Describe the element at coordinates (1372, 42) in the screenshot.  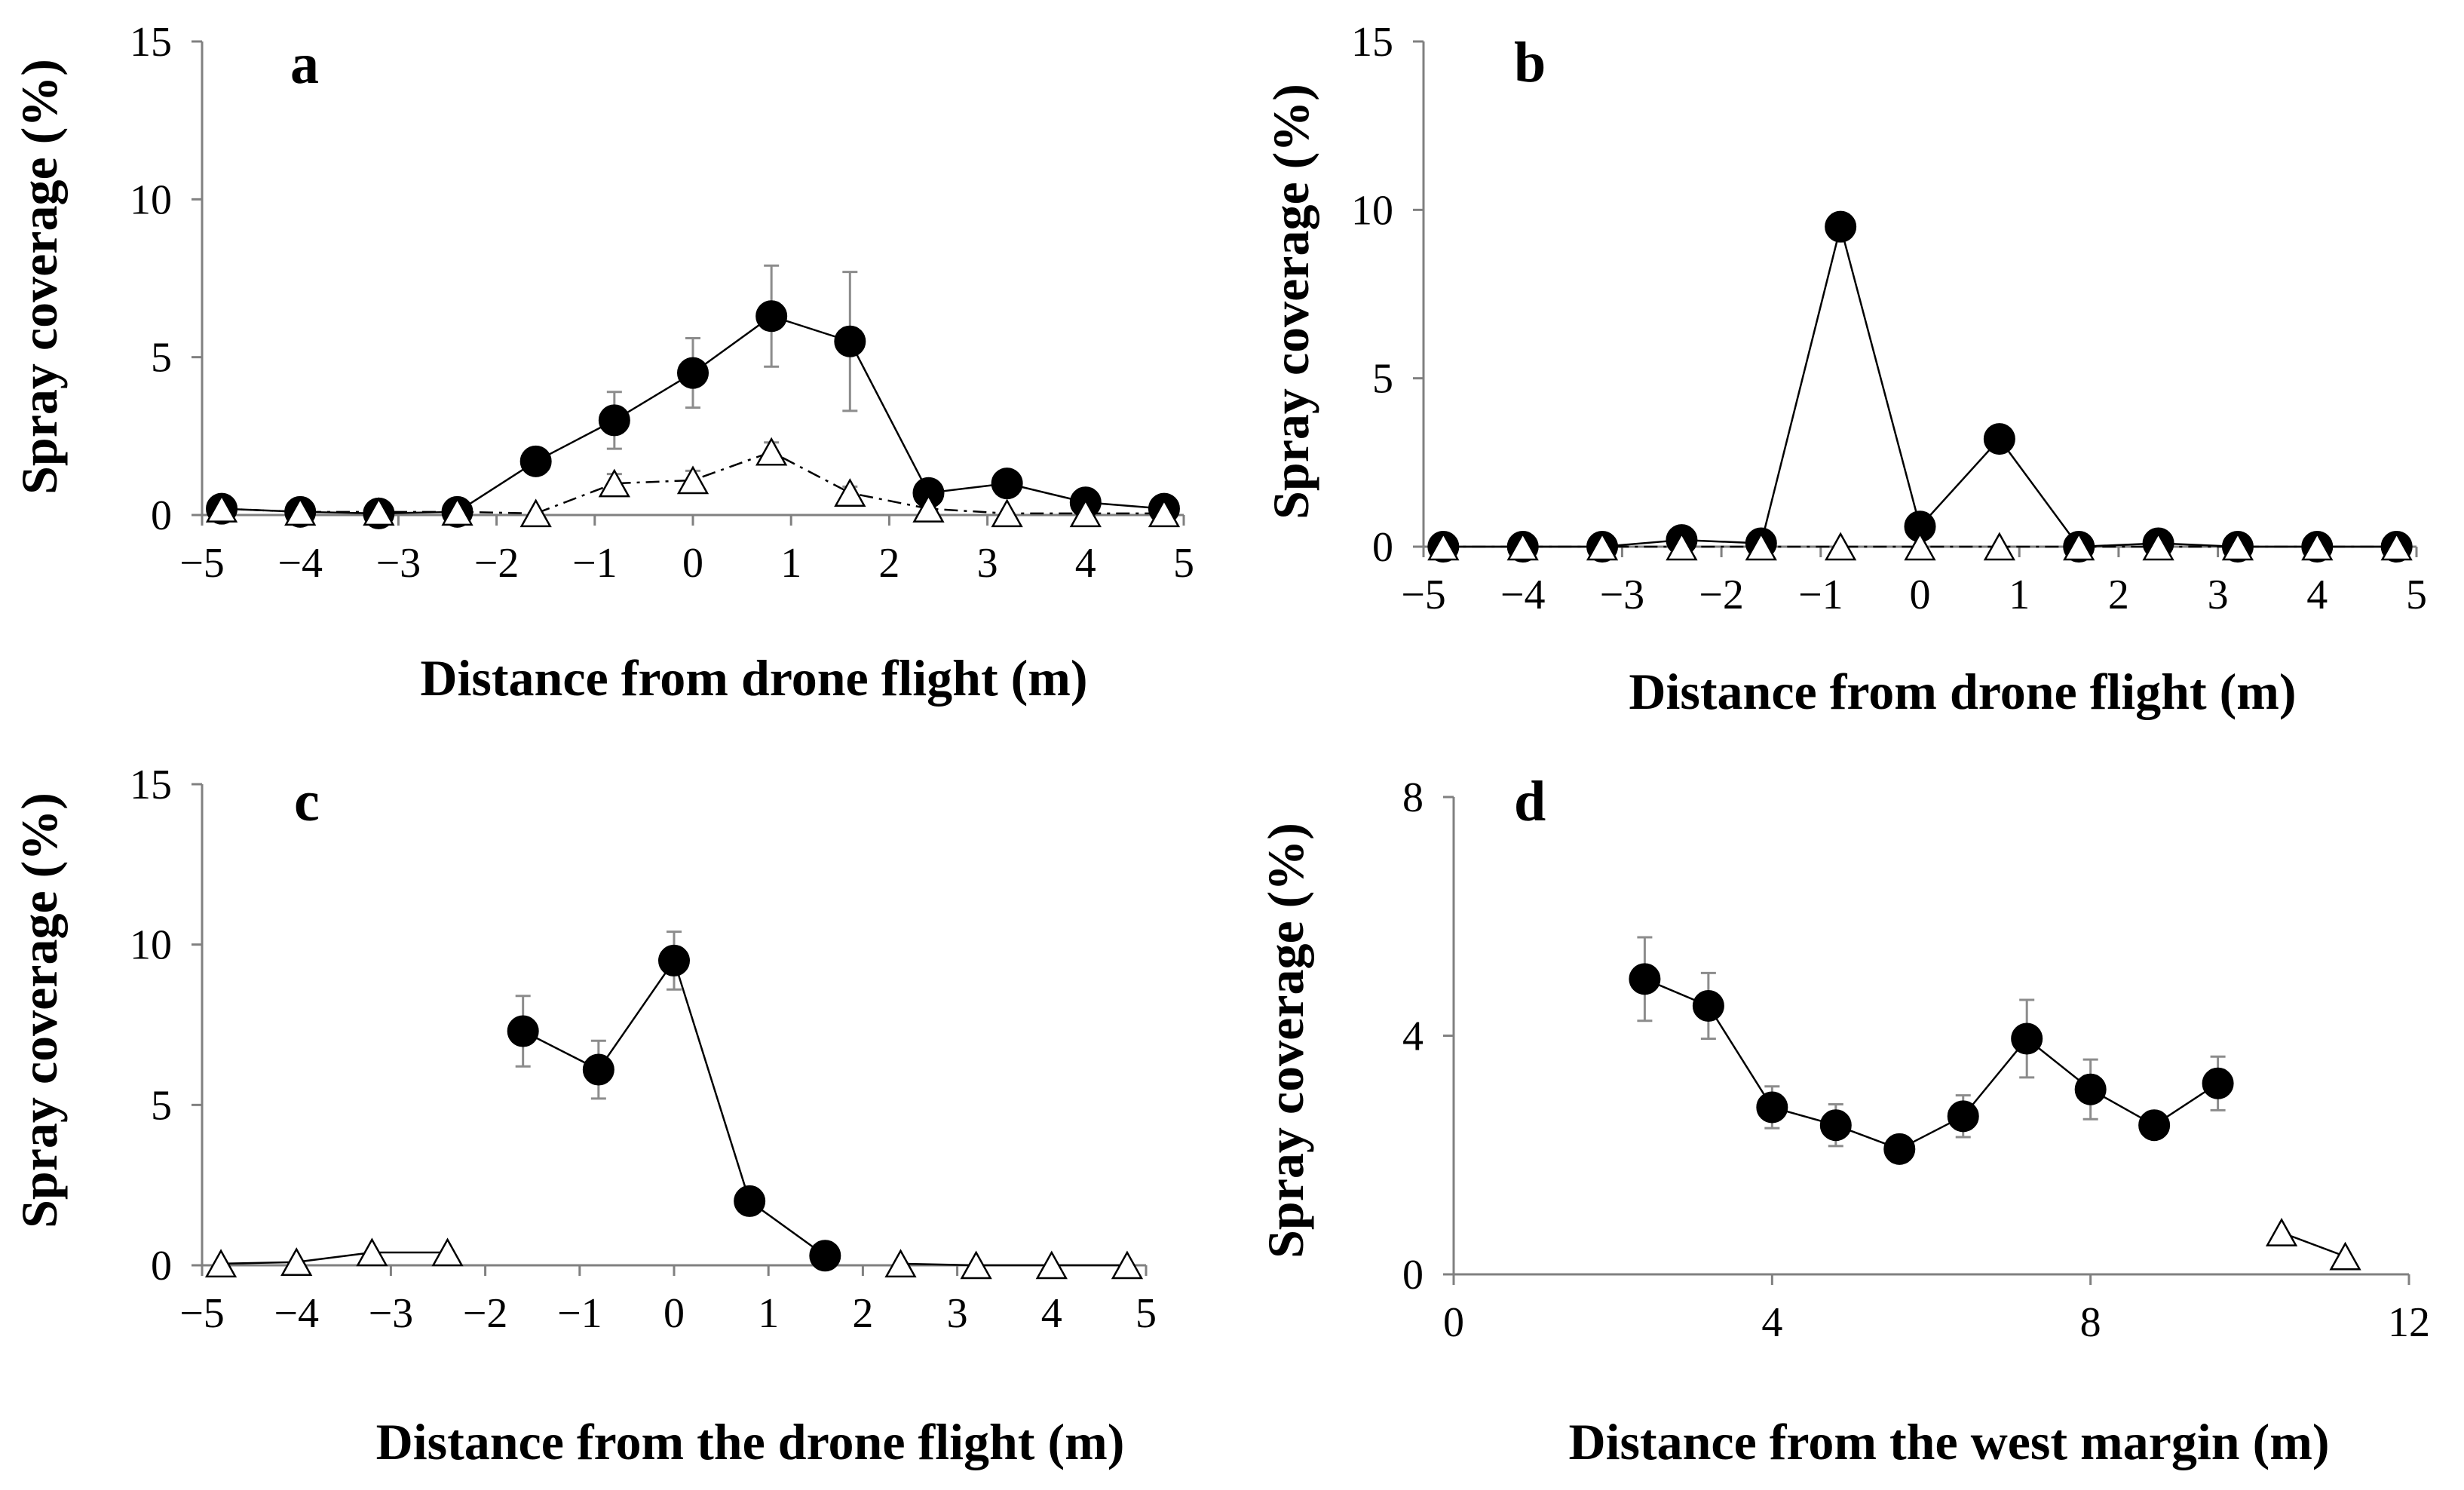
I see `panel-b-y-tick-label: 15` at that location.